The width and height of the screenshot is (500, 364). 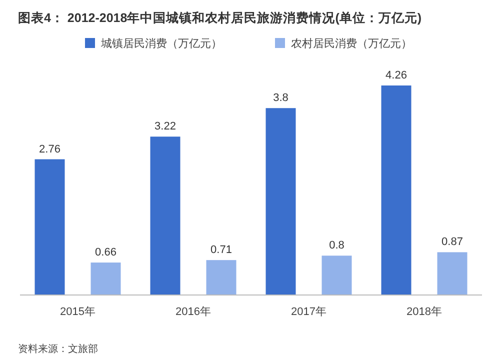 I want to click on data-label: 4.26, so click(x=396, y=75).